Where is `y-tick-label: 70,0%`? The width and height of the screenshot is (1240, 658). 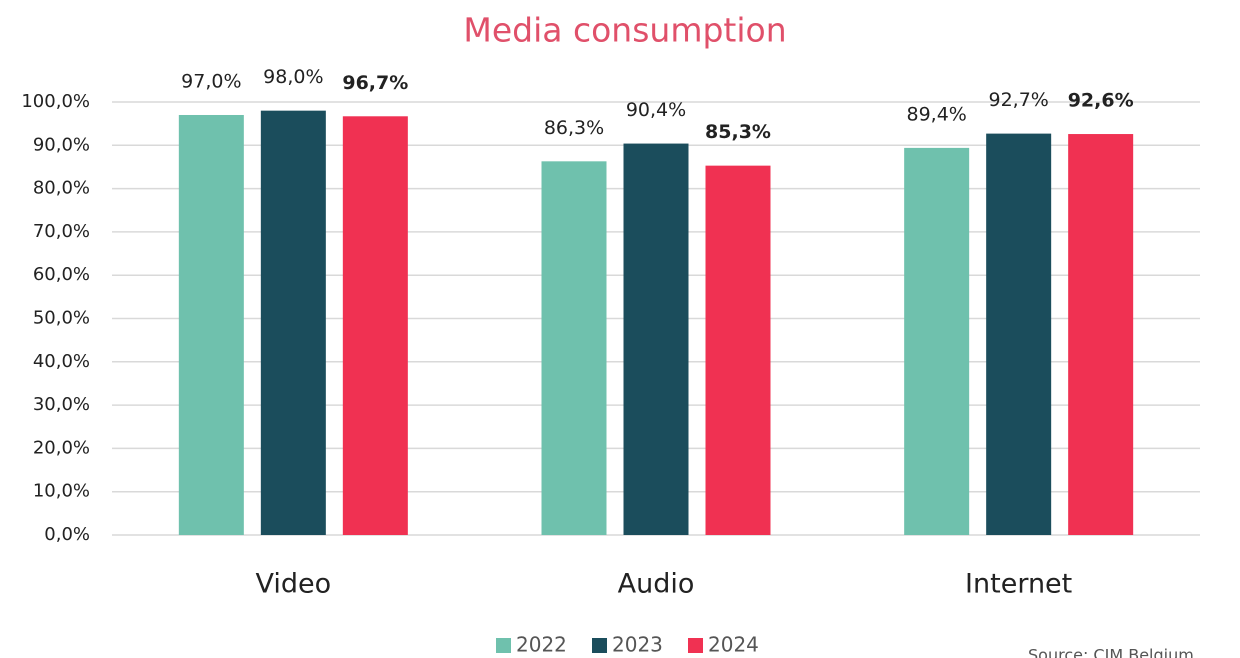
y-tick-label: 70,0% is located at coordinates (61, 231).